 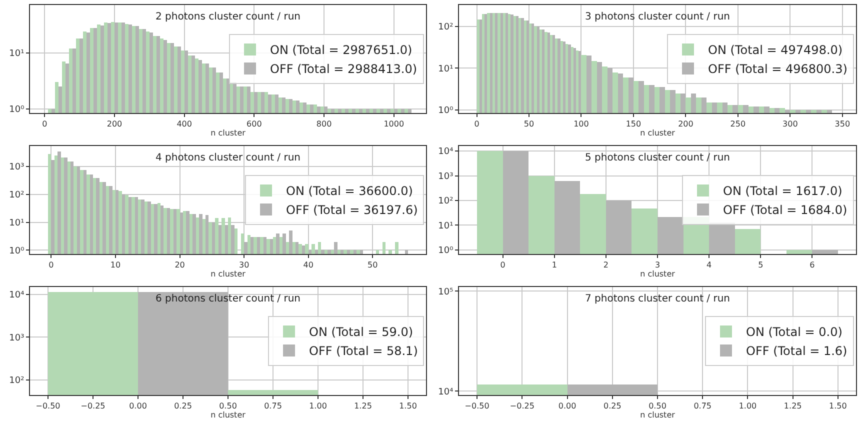 I want to click on legend-label: ON (Total = 2987651.0), so click(x=341, y=50).